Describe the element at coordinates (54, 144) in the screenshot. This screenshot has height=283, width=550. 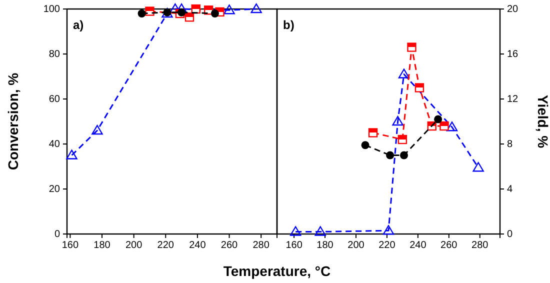
I see `y-tick-label: 40` at that location.